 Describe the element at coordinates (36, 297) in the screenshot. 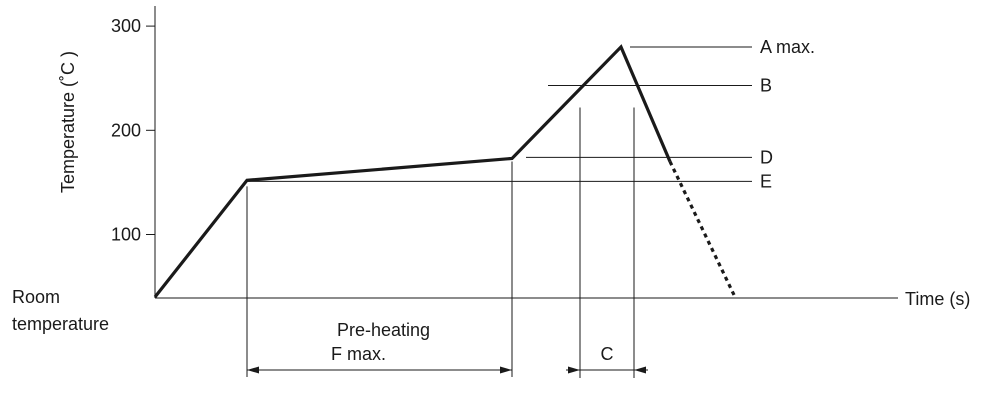

I see `origin-label-room: Room` at that location.